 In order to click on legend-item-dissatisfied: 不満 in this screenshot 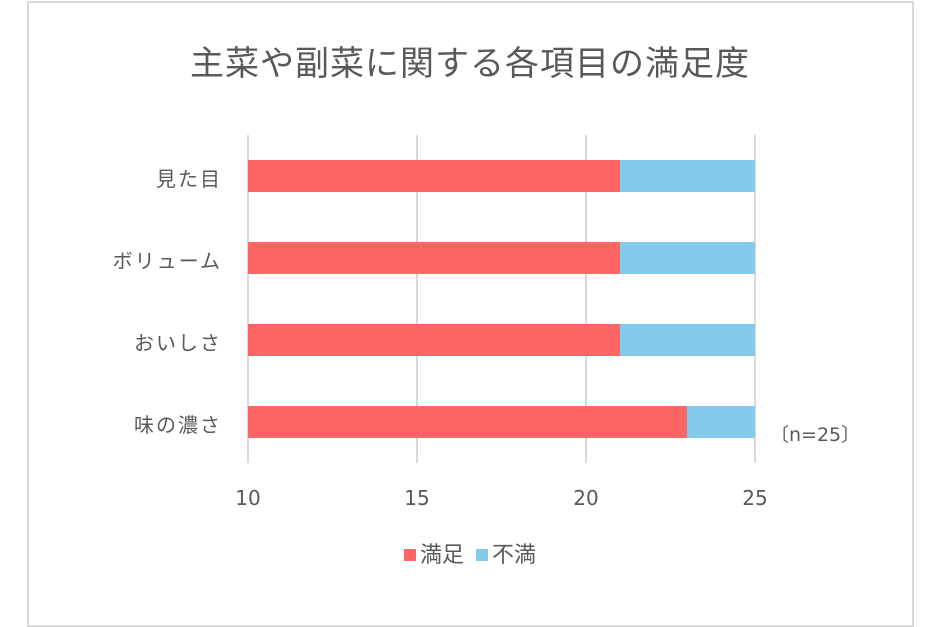, I will do `click(506, 553)`.